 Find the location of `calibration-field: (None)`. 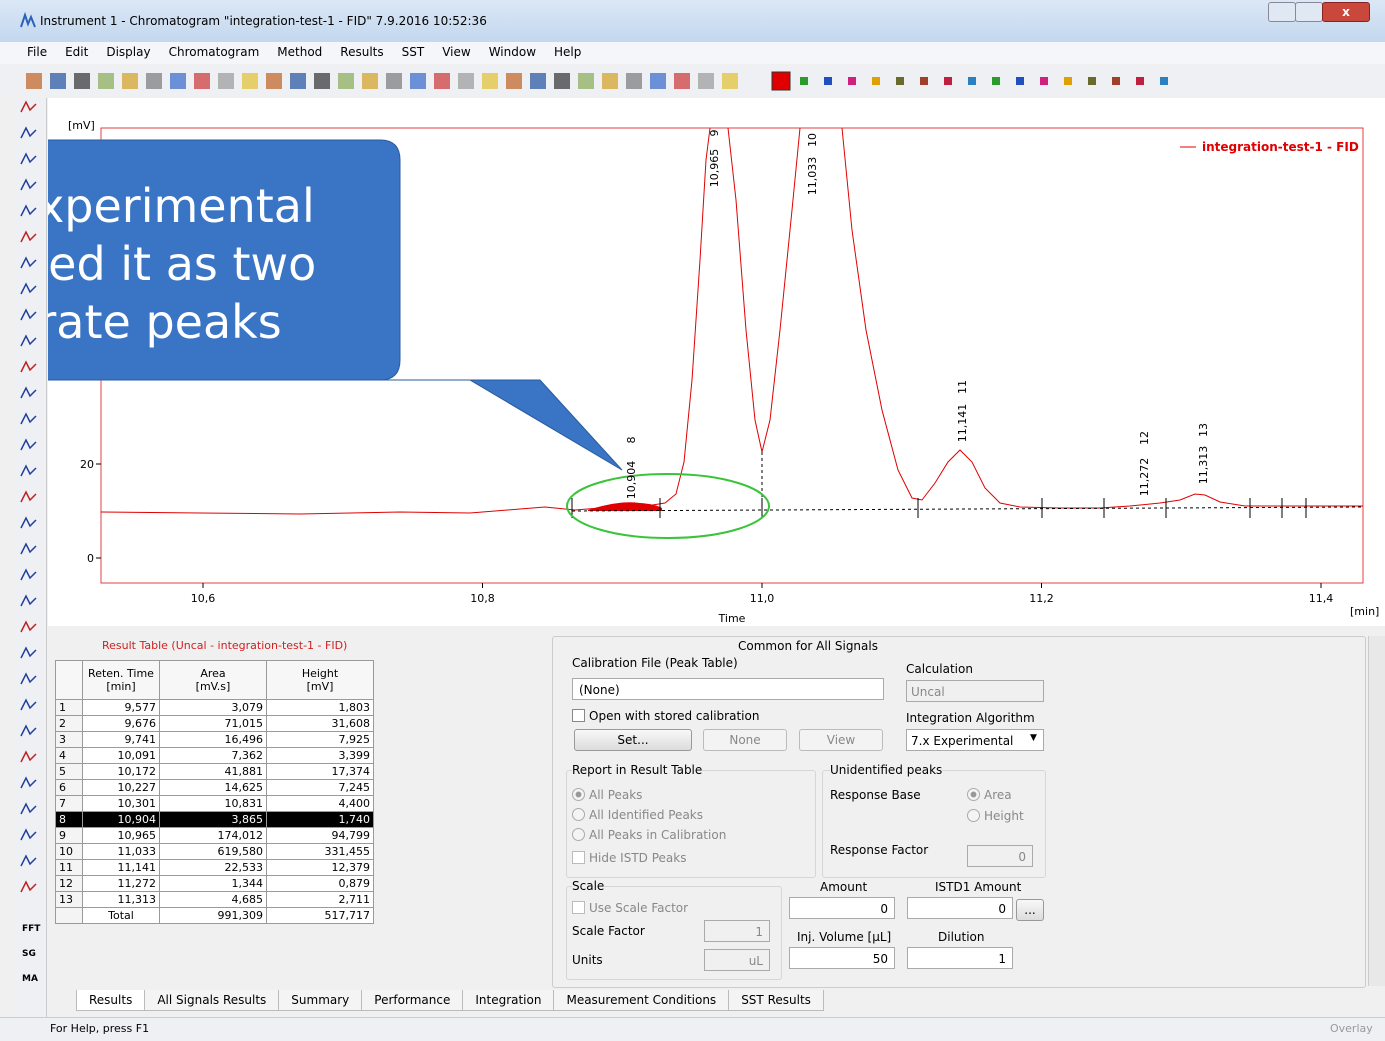

calibration-field: (None) is located at coordinates (728, 689).